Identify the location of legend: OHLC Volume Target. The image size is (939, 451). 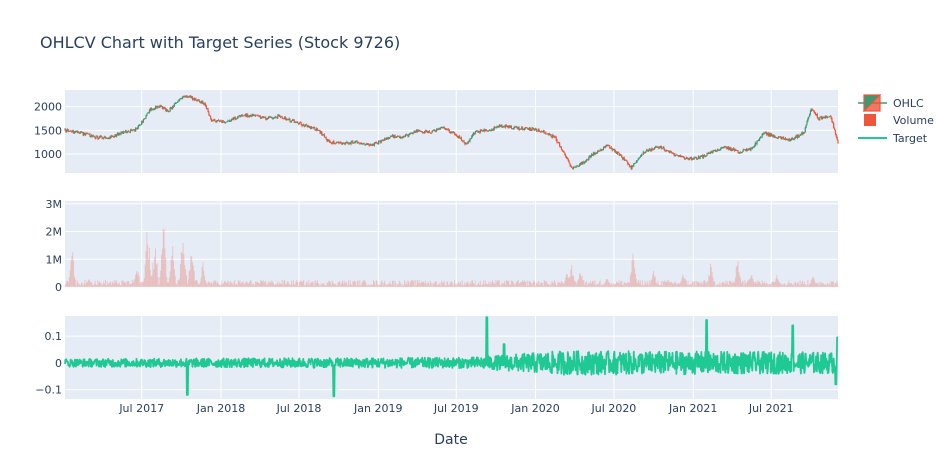
(896, 119).